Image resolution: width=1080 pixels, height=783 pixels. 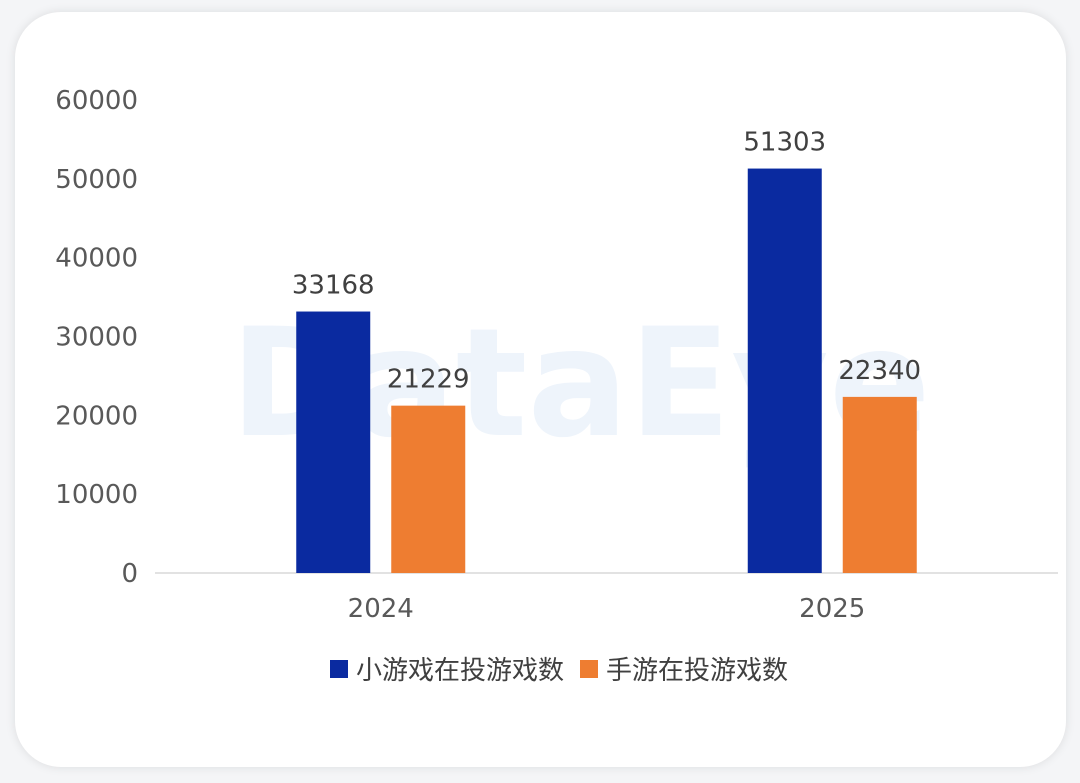 I want to click on bar-value-label: 22340, so click(x=879, y=371).